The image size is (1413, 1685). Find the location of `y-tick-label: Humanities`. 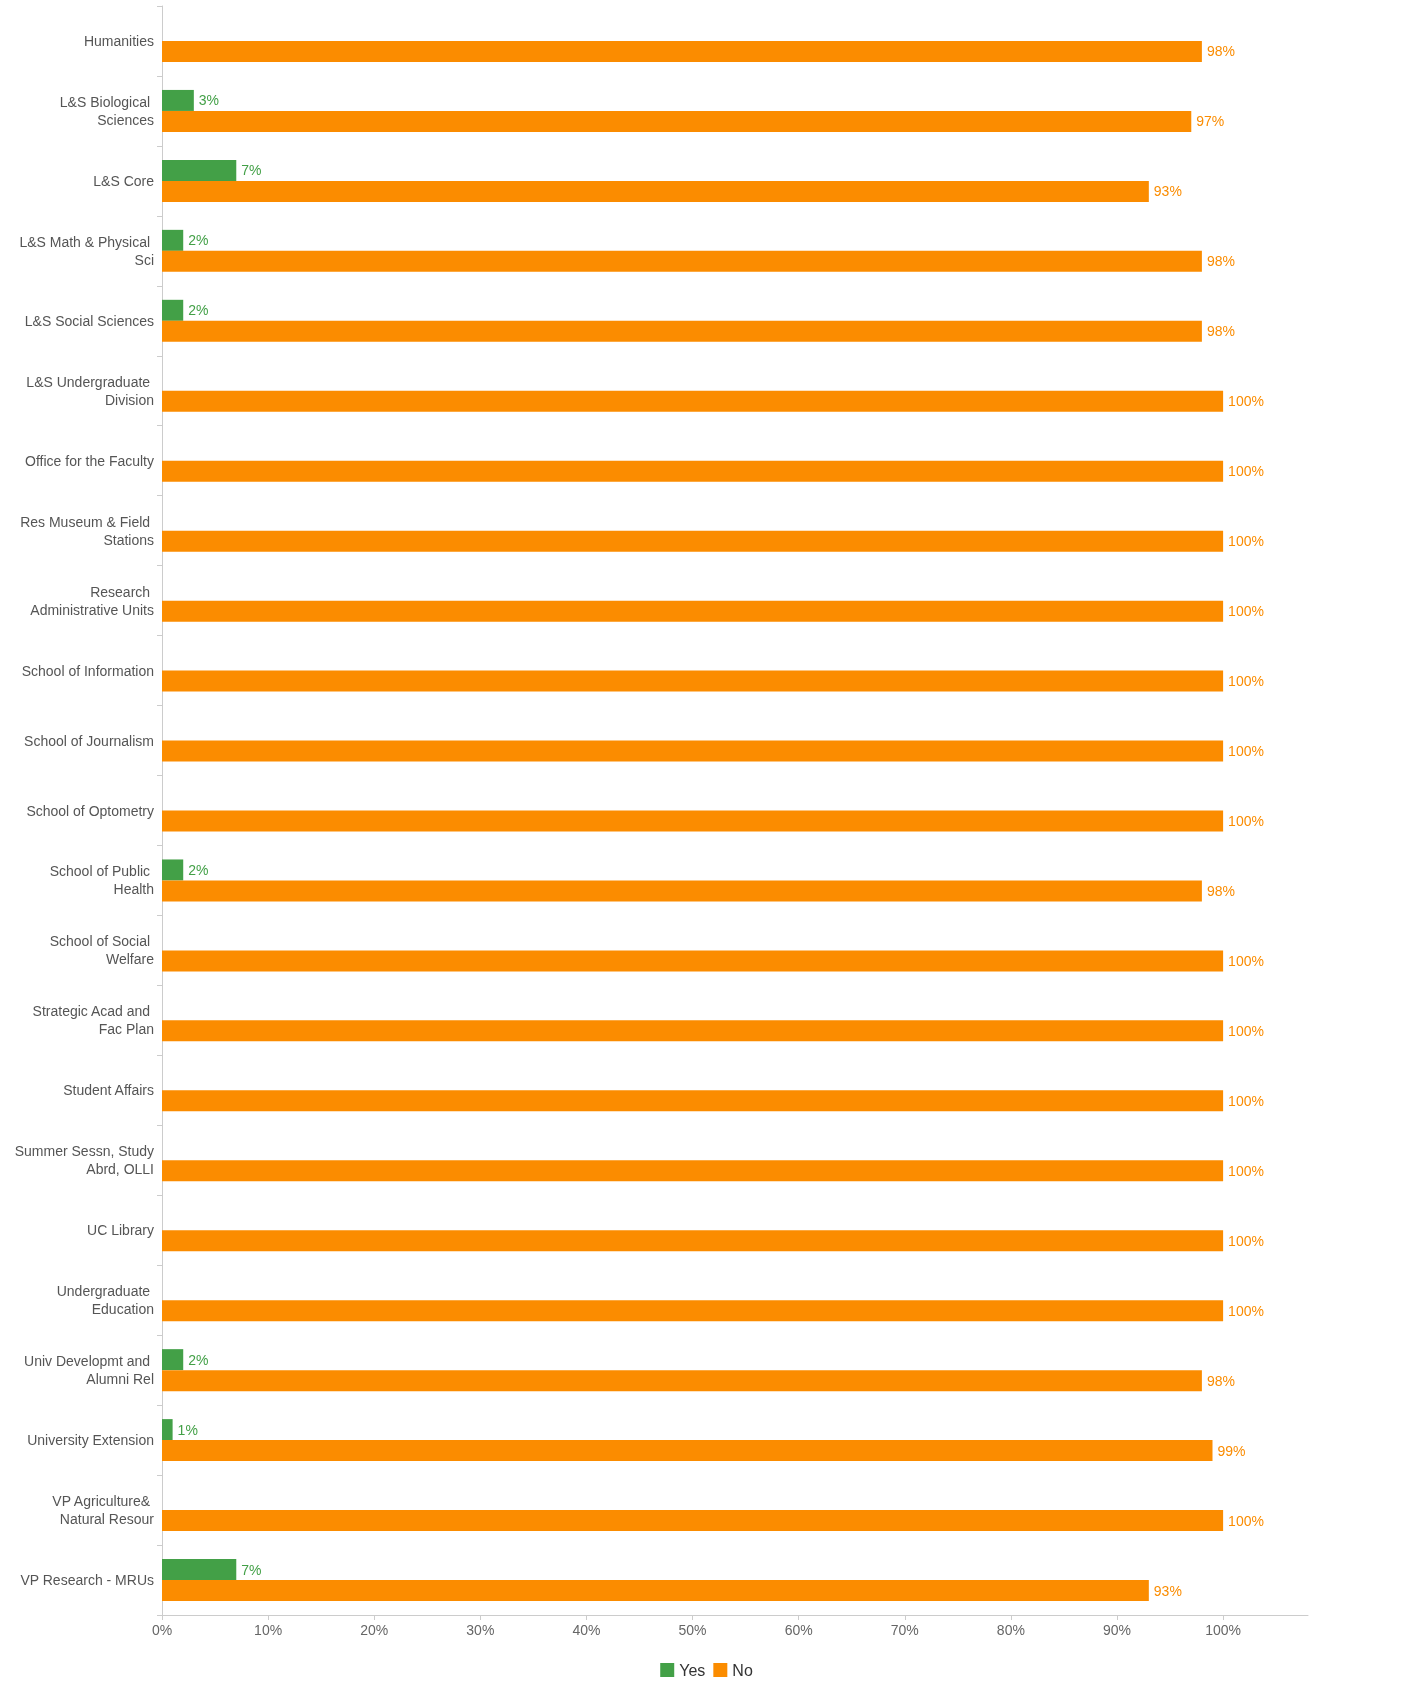

y-tick-label: Humanities is located at coordinates (118, 40).